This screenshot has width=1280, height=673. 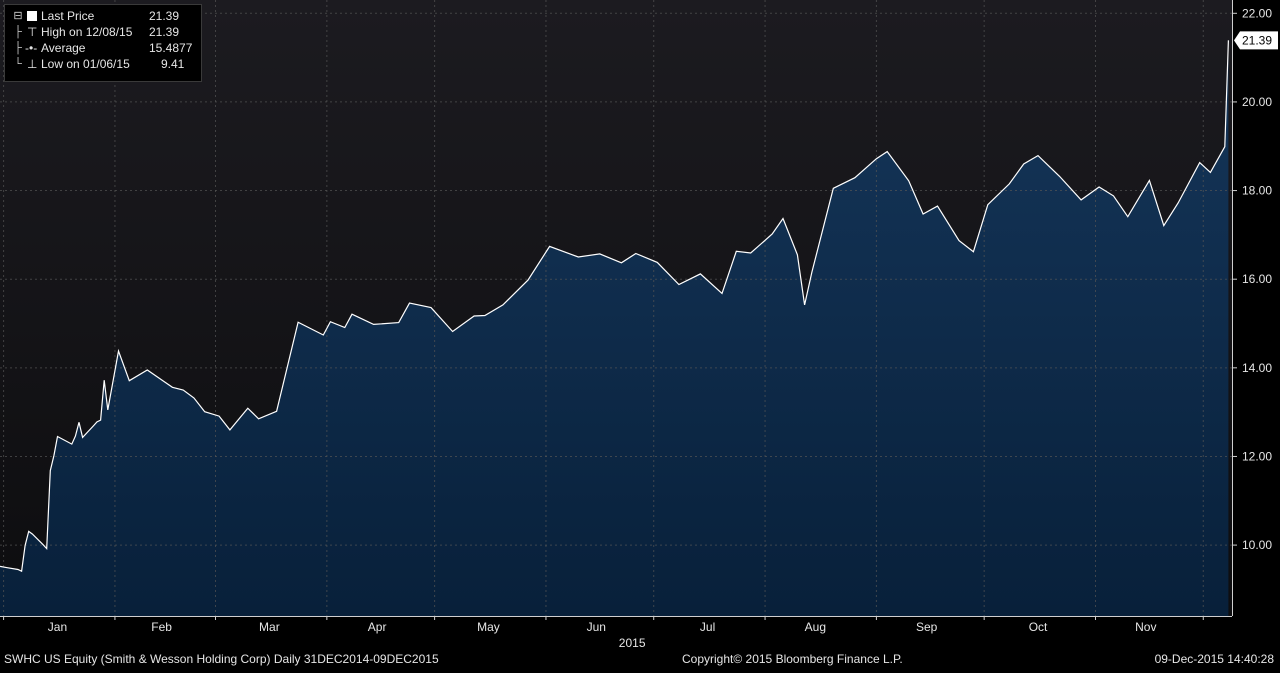 I want to click on x-tick-label: Feb, so click(x=161, y=627).